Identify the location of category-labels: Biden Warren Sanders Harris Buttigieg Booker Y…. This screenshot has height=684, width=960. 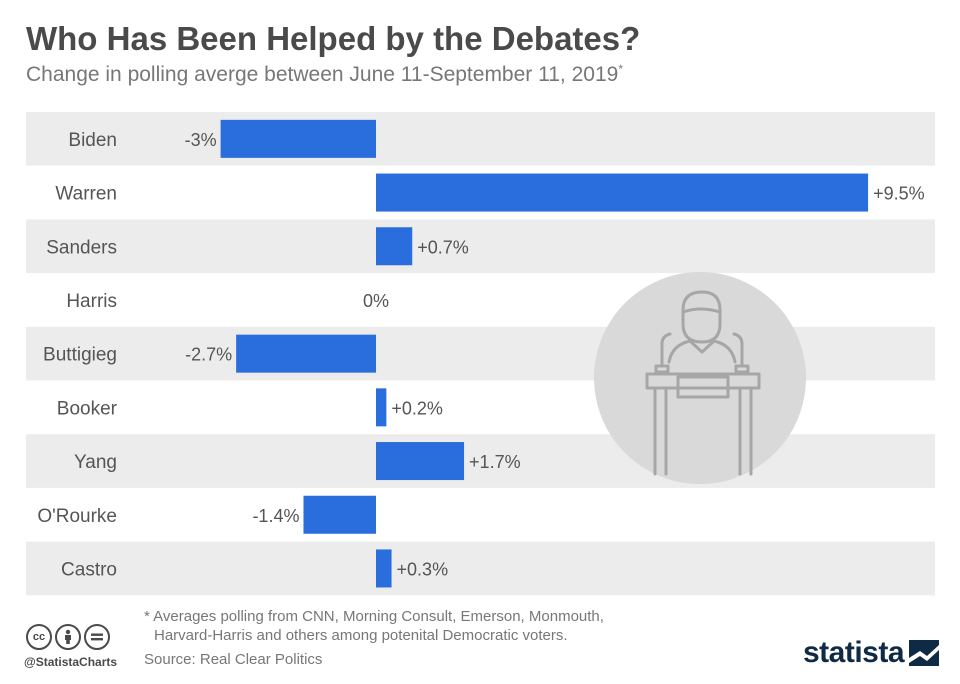
(77, 355).